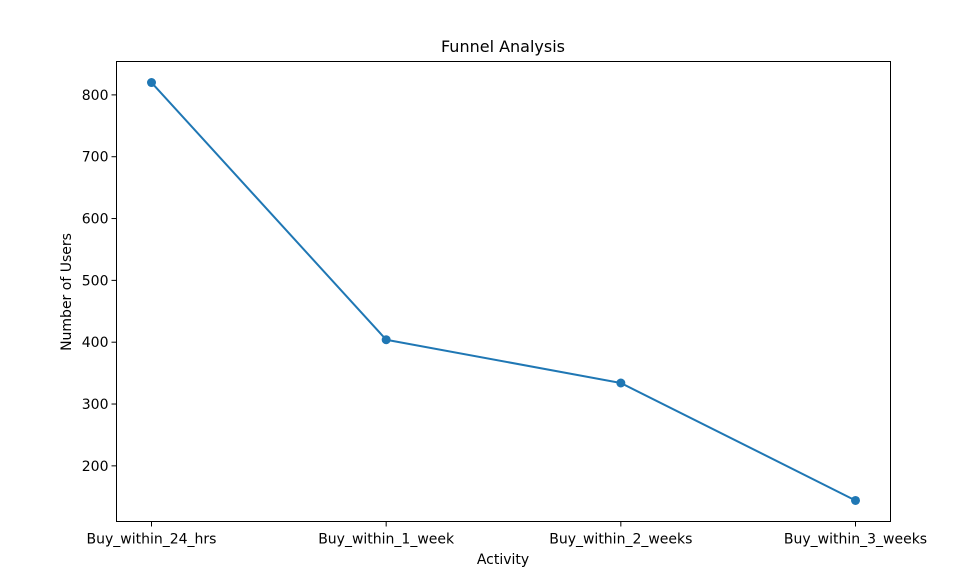 The image size is (979, 577). What do you see at coordinates (620, 540) in the screenshot?
I see `x-tick-label: Buy_within_2_weeks` at bounding box center [620, 540].